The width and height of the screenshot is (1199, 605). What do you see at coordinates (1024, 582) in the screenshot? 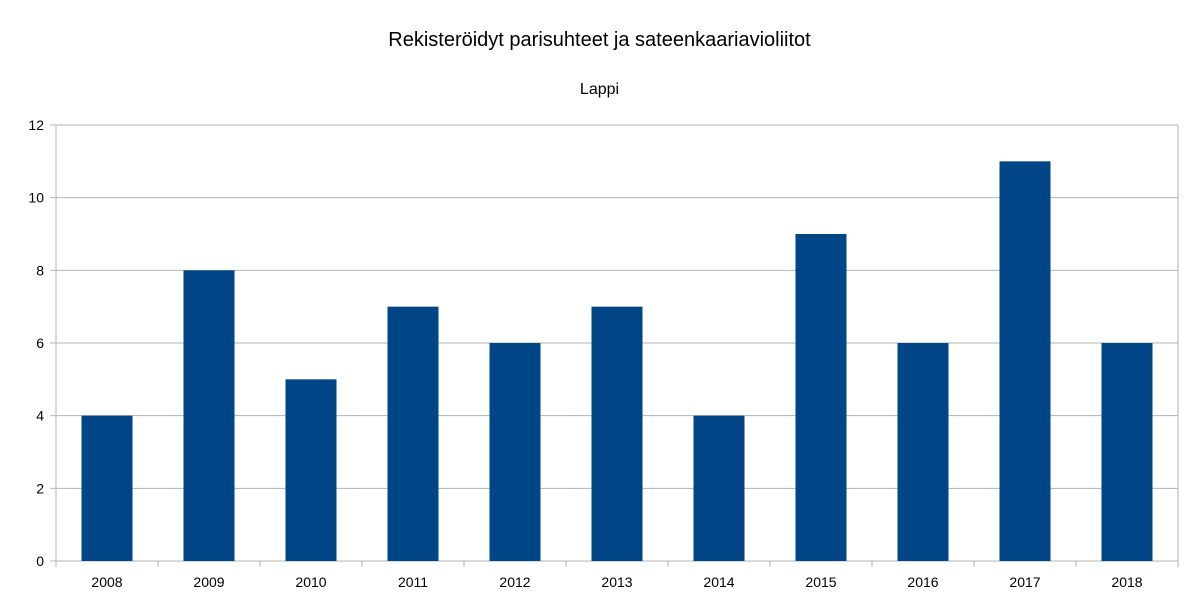
I see `x-tick-label: 2017` at bounding box center [1024, 582].